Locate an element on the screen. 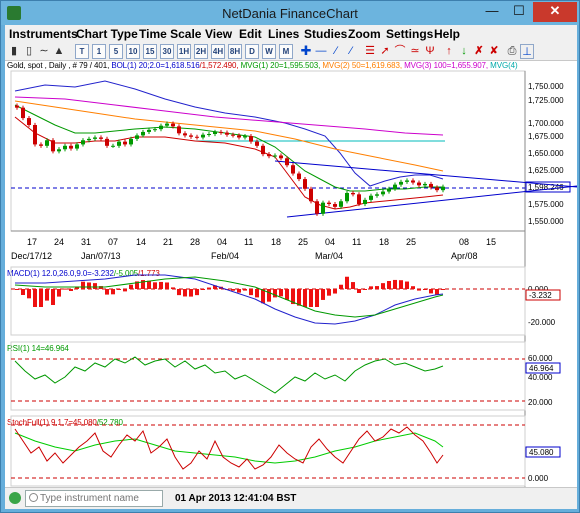 Image resolution: width=580 pixels, height=513 pixels. cycle-icon: ≃ is located at coordinates (415, 51).